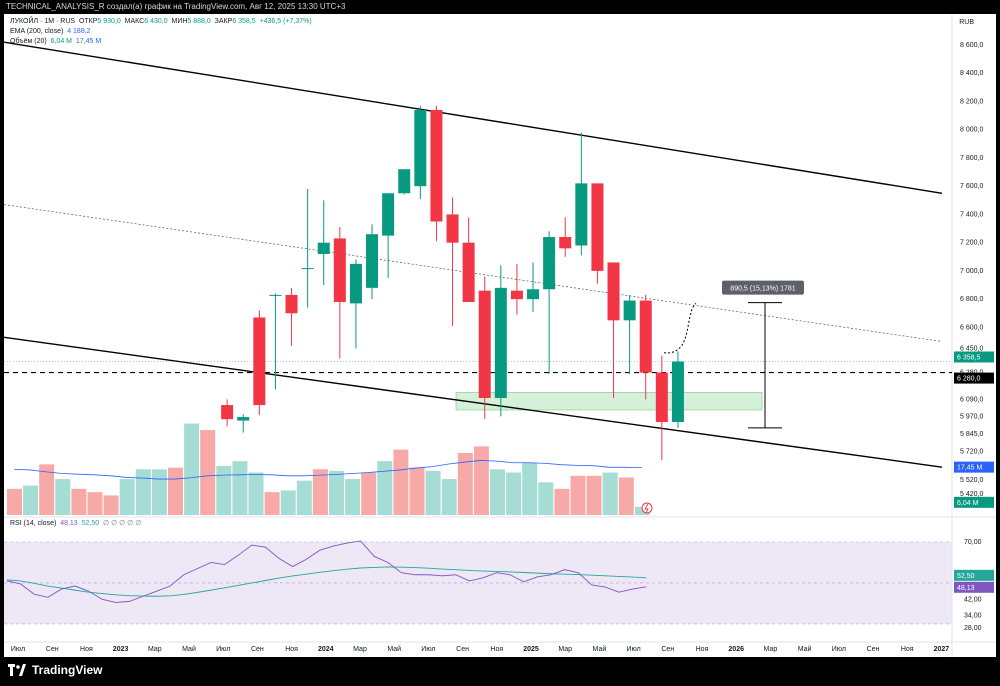 The height and width of the screenshot is (686, 1000). I want to click on price-axis-label: 5 420,0, so click(971, 494).